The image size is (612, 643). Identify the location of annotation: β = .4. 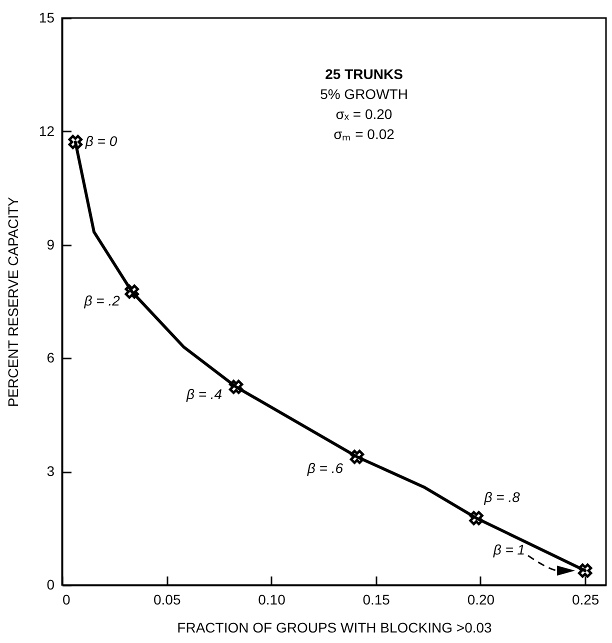
(203, 394).